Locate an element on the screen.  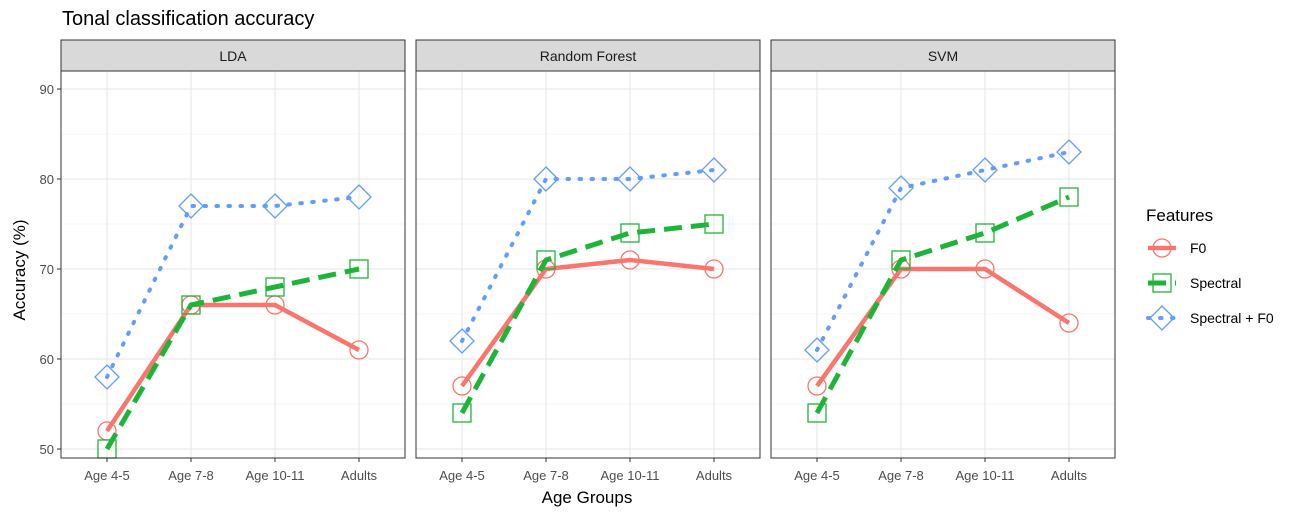
chart-title: Tonal classification accuracy is located at coordinates (188, 19).